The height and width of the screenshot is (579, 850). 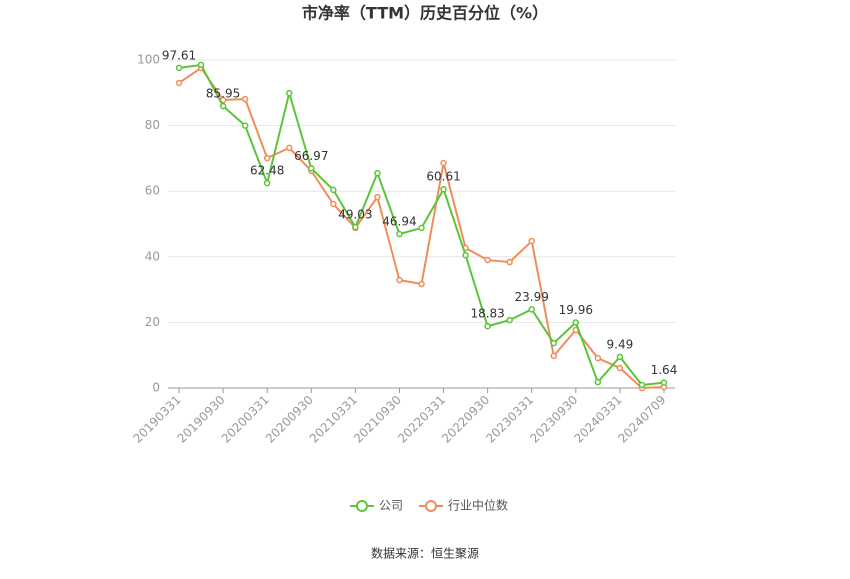 What do you see at coordinates (576, 310) in the screenshot?
I see `value-label: 19.96` at bounding box center [576, 310].